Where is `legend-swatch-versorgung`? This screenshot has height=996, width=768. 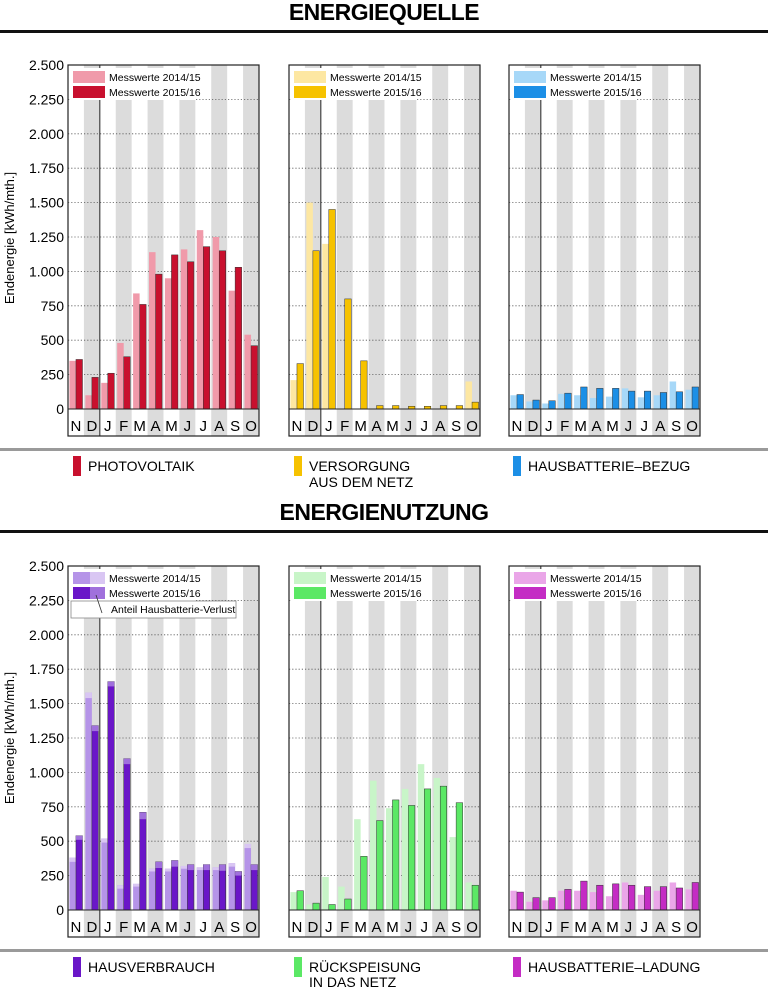 legend-swatch-versorgung is located at coordinates (298, 466).